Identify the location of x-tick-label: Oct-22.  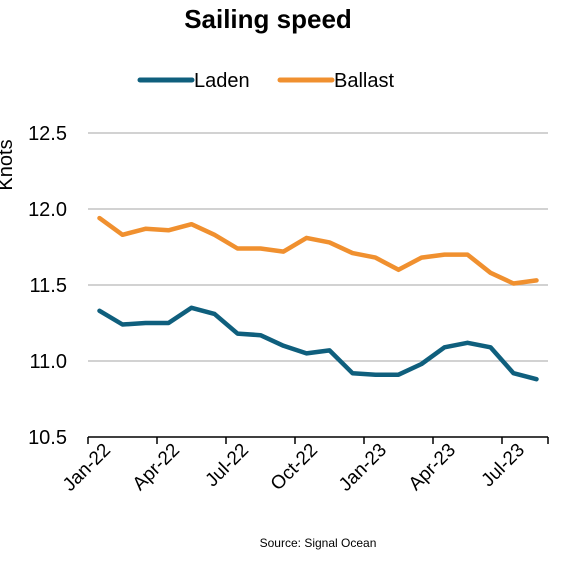
(294, 467).